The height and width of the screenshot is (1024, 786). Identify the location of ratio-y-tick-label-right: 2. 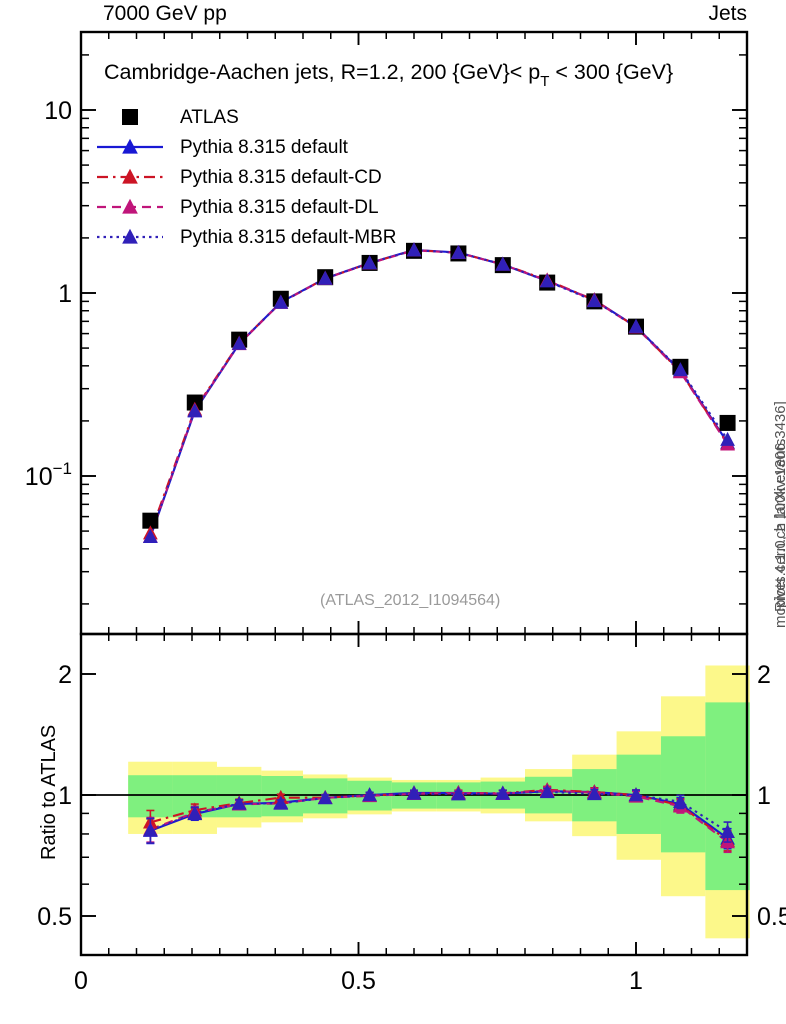
(764, 675).